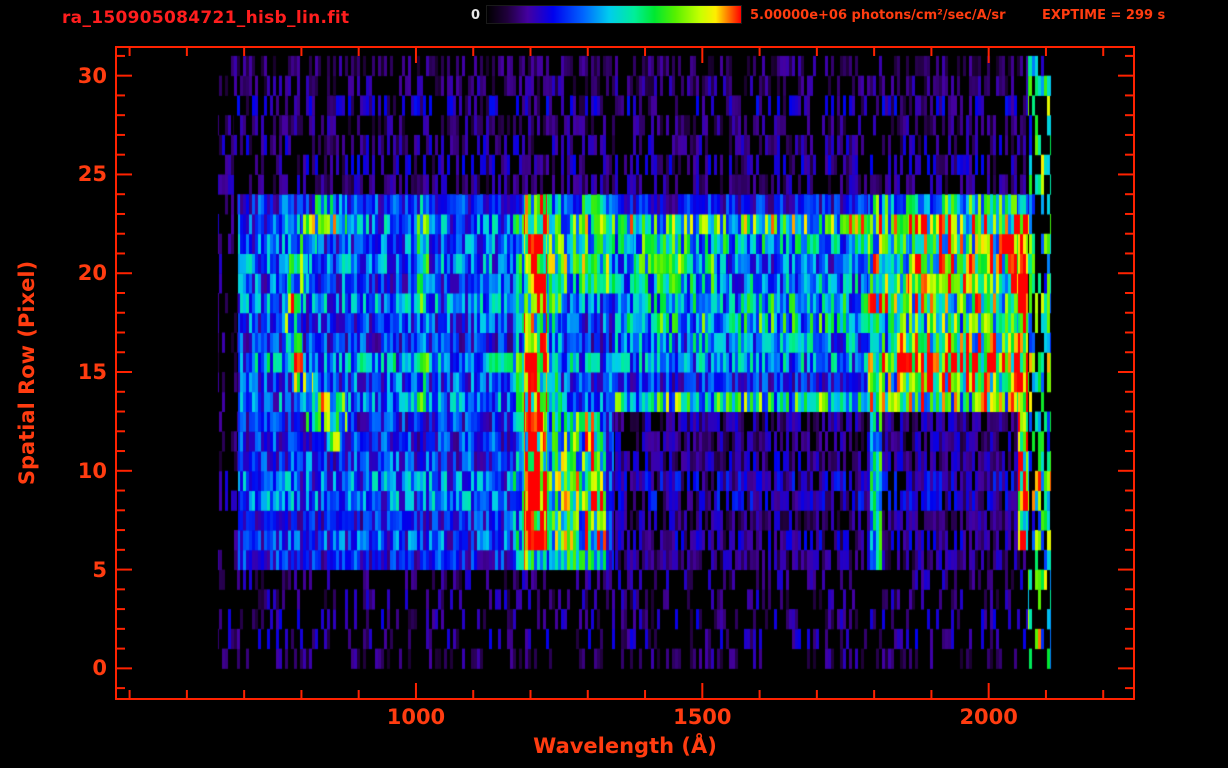  What do you see at coordinates (92, 273) in the screenshot?
I see `y-tick-label: 20` at bounding box center [92, 273].